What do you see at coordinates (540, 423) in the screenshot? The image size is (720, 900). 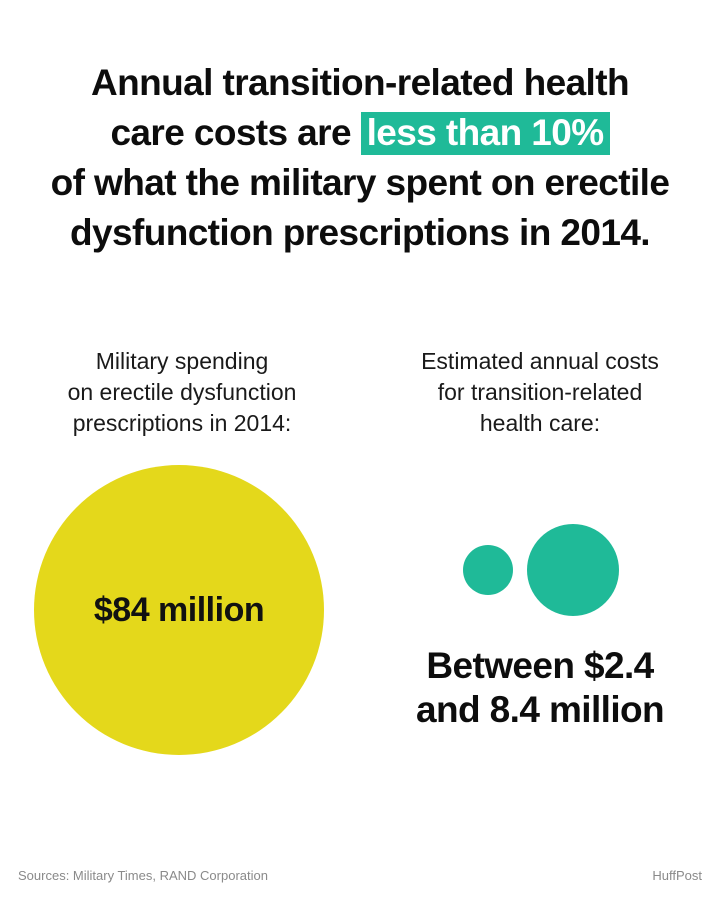 I see `right-label-line-3: health care:` at bounding box center [540, 423].